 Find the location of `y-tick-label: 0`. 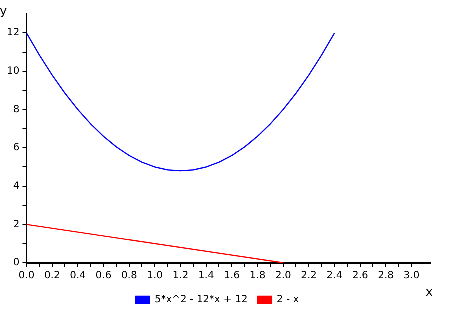

y-tick-label: 0 is located at coordinates (16, 263).